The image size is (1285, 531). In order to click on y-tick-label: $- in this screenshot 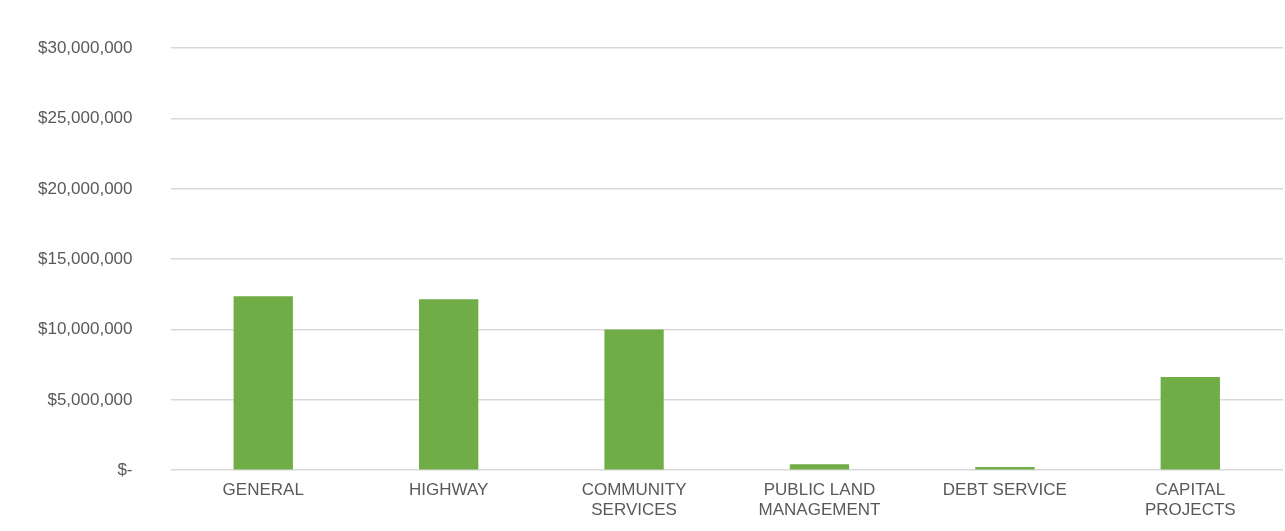, I will do `click(125, 469)`.